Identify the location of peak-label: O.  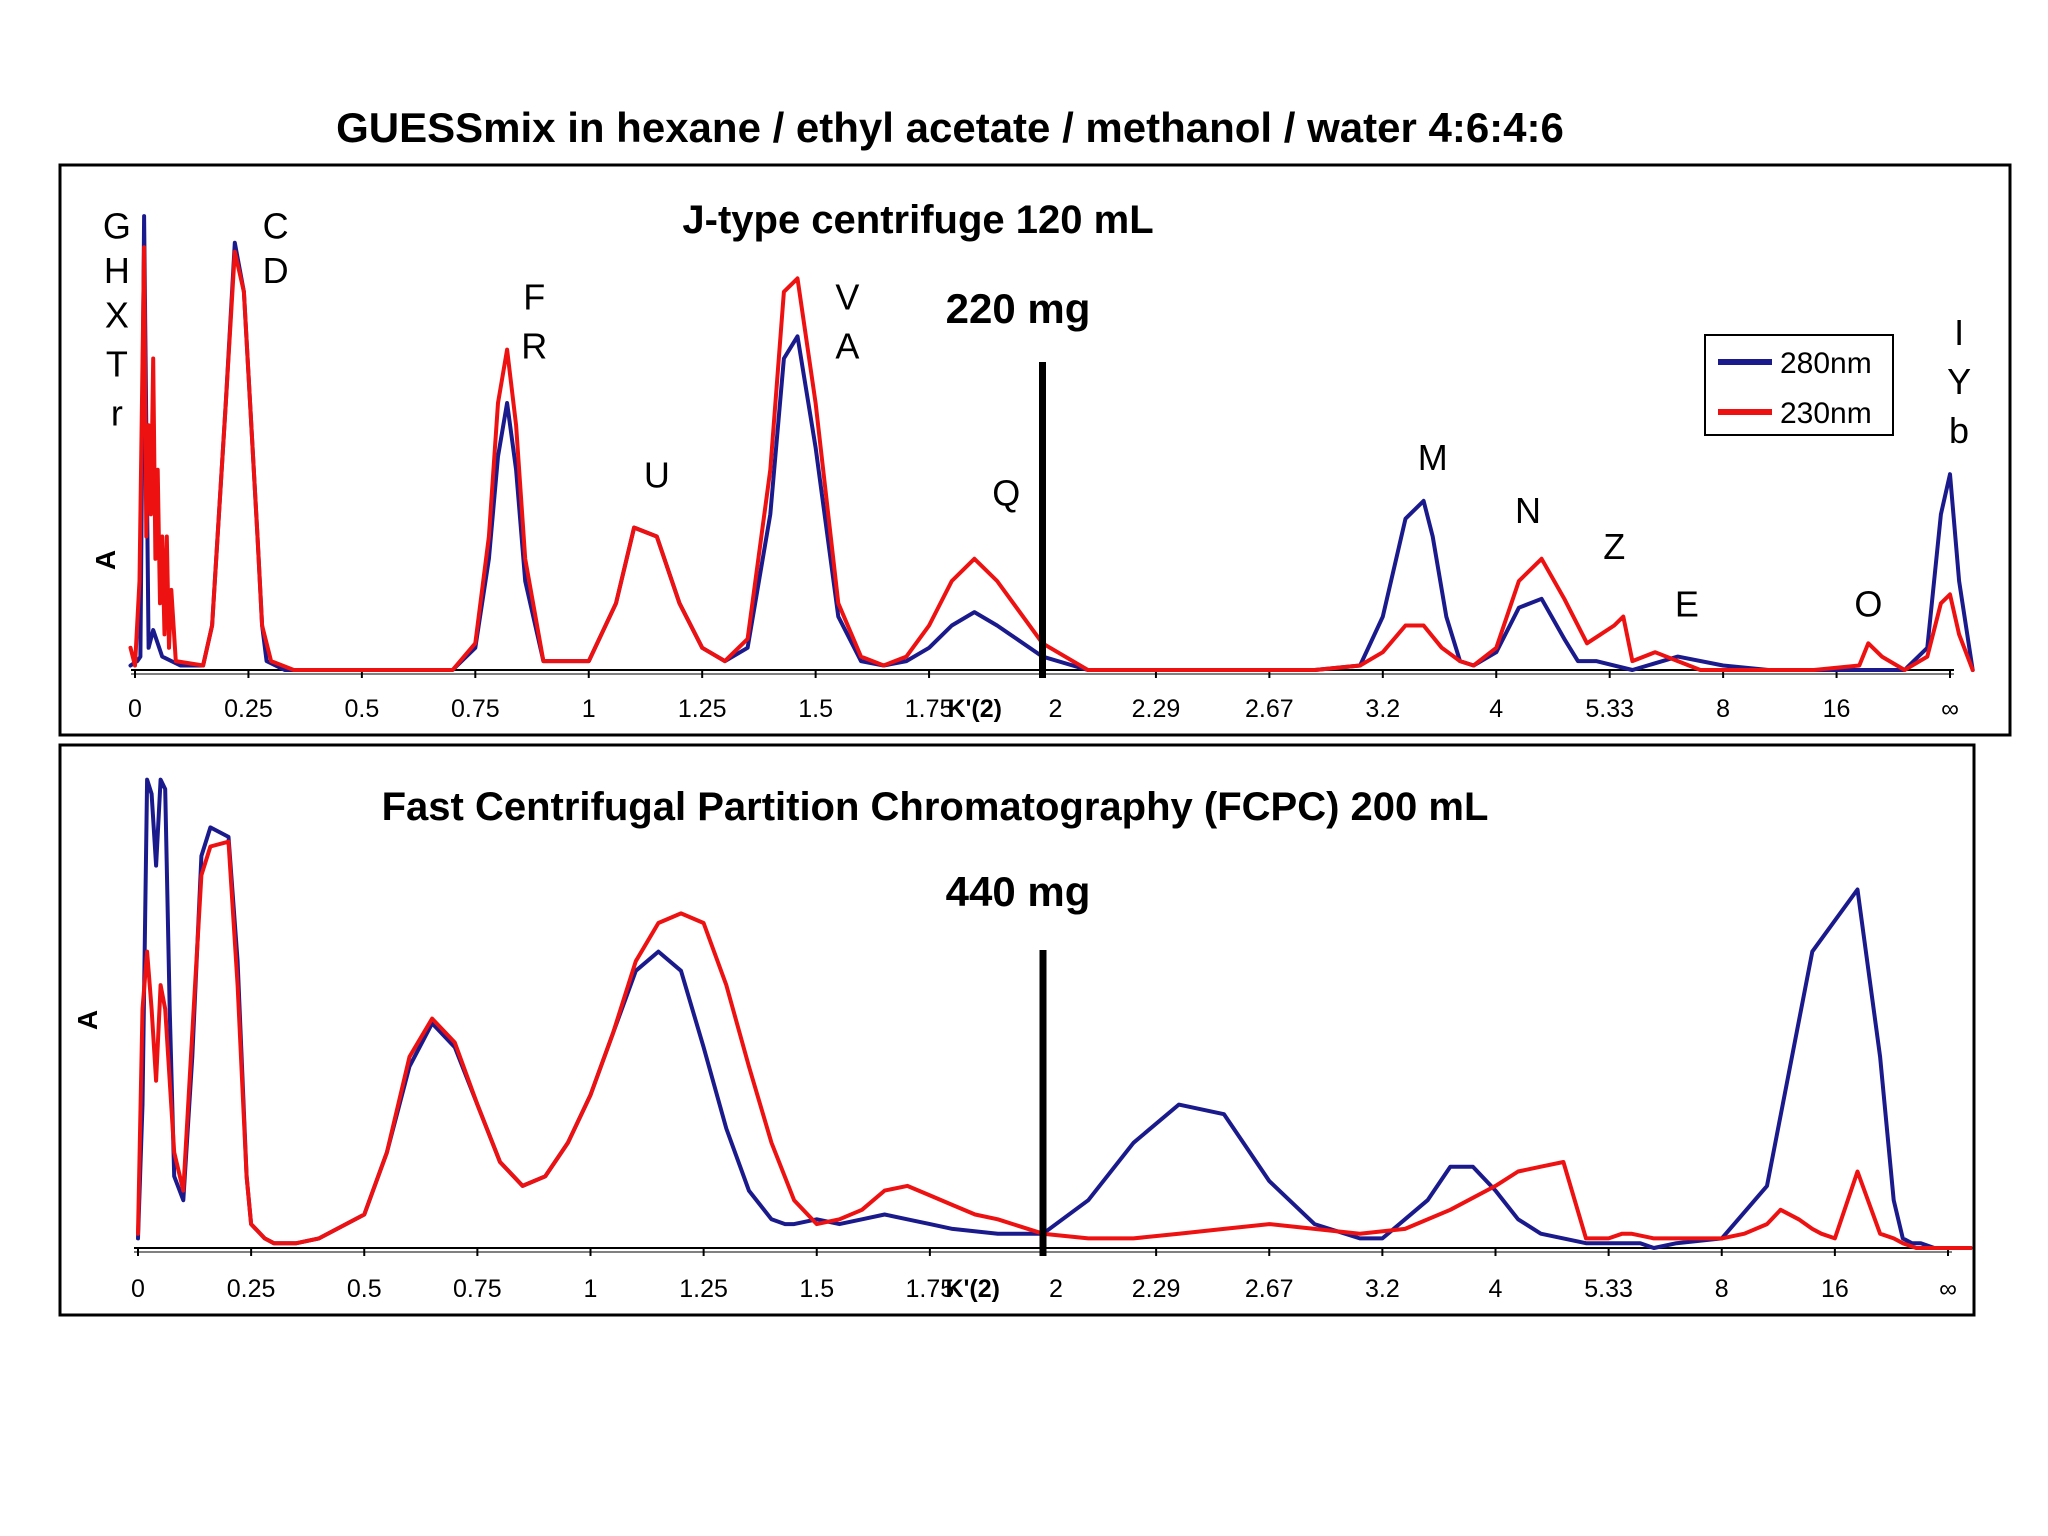
(1868, 604).